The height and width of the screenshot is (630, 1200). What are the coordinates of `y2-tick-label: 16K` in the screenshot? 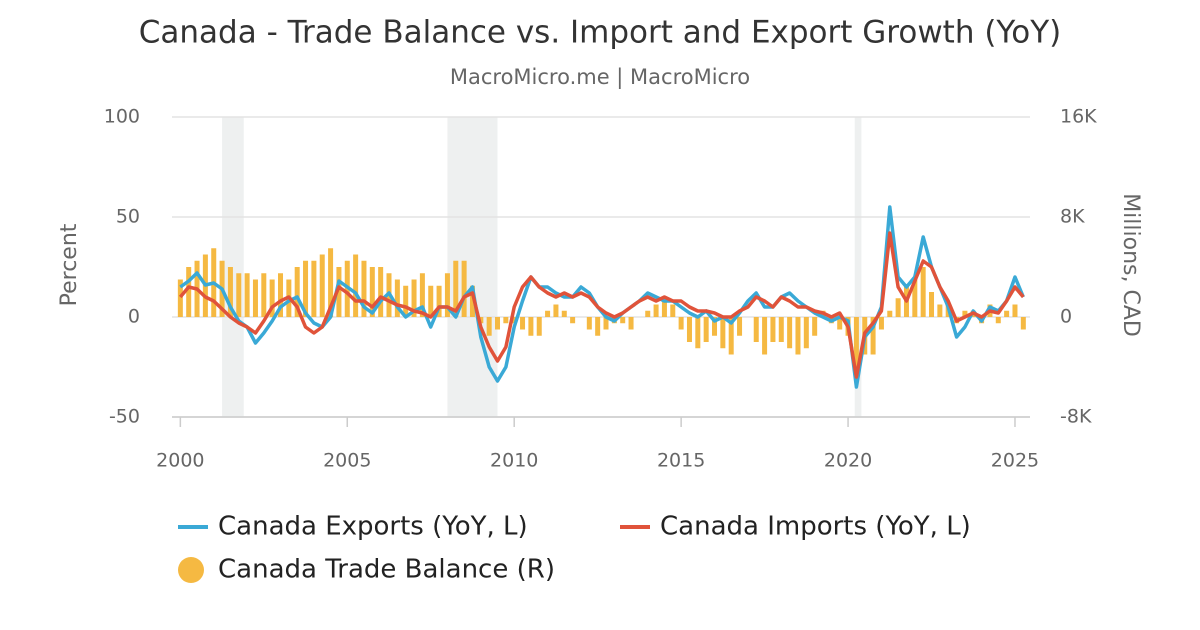 It's located at (1078, 117).